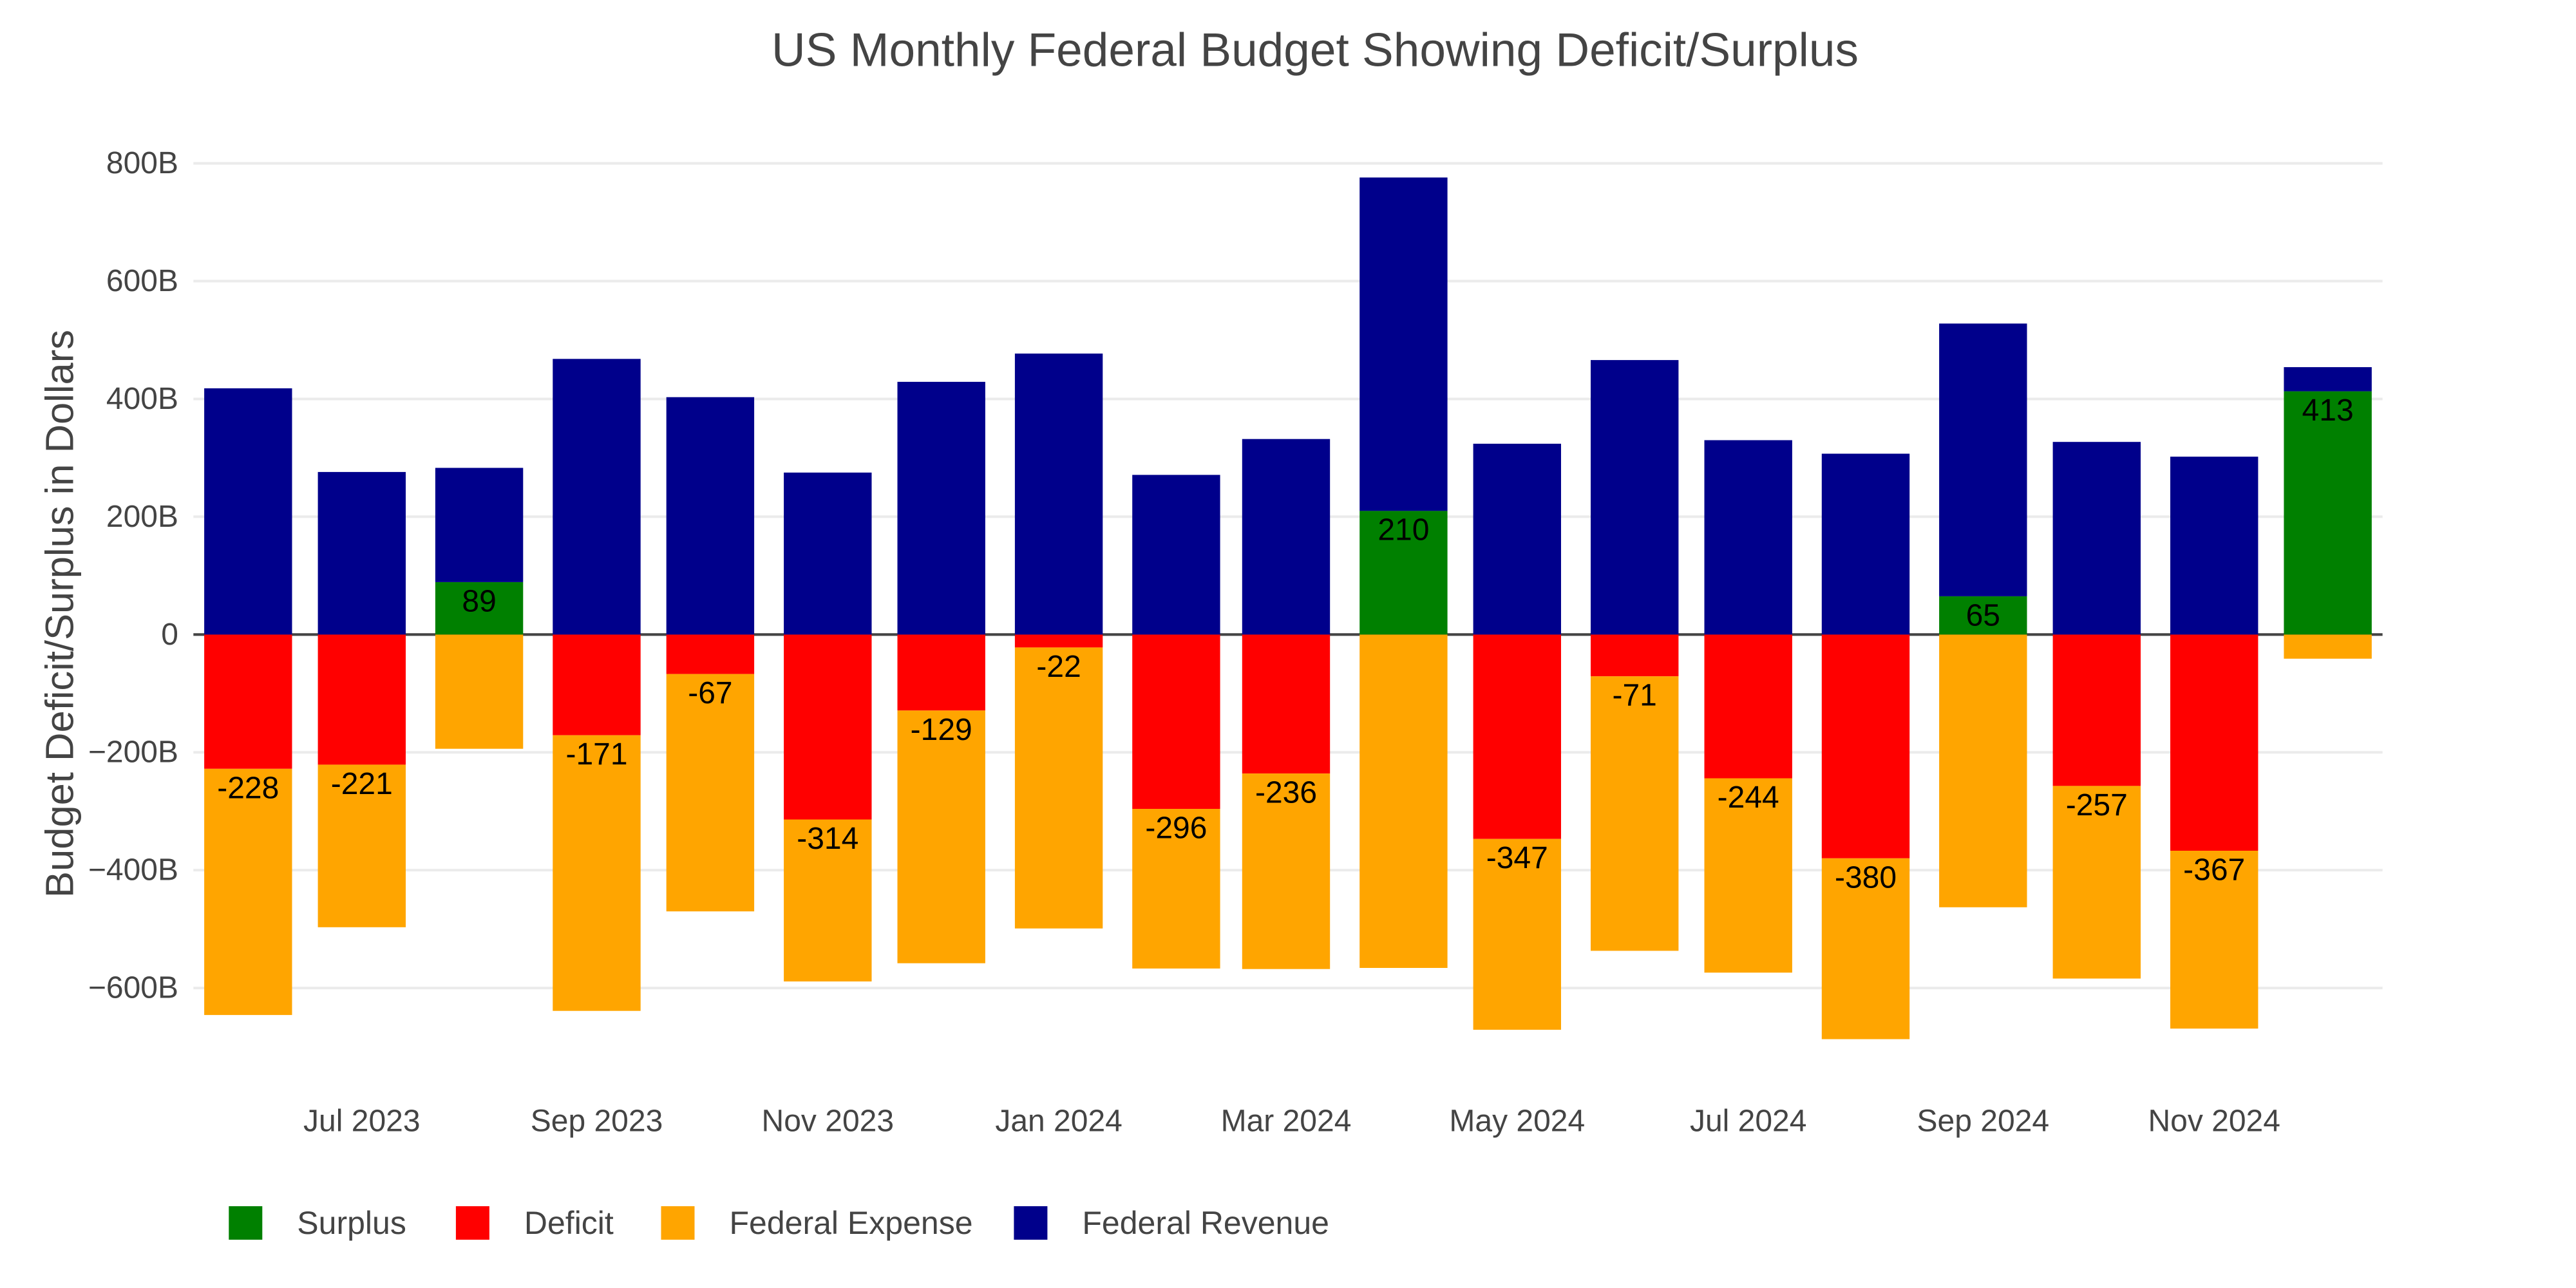 The image size is (2576, 1288). What do you see at coordinates (1059, 667) in the screenshot?
I see `svg-text: -22` at bounding box center [1059, 667].